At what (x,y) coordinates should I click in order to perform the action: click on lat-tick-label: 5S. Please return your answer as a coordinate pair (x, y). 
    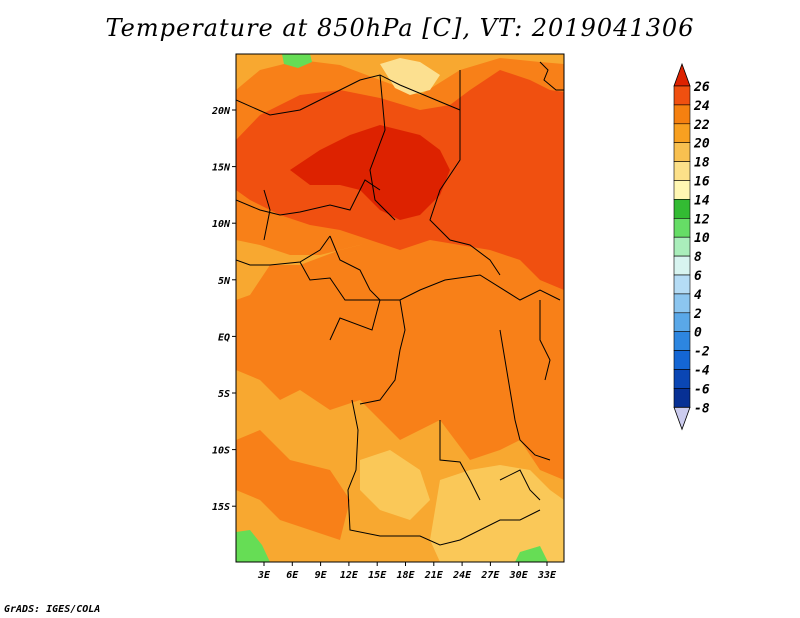
    Looking at the image, I should click on (224, 394).